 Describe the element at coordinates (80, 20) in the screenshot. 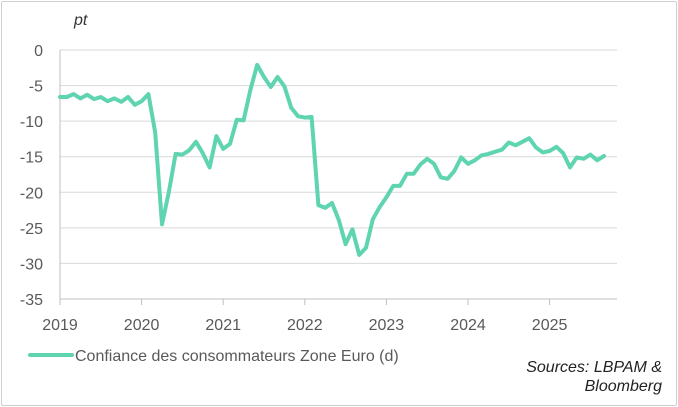

I see `y-unit-label: pt` at that location.